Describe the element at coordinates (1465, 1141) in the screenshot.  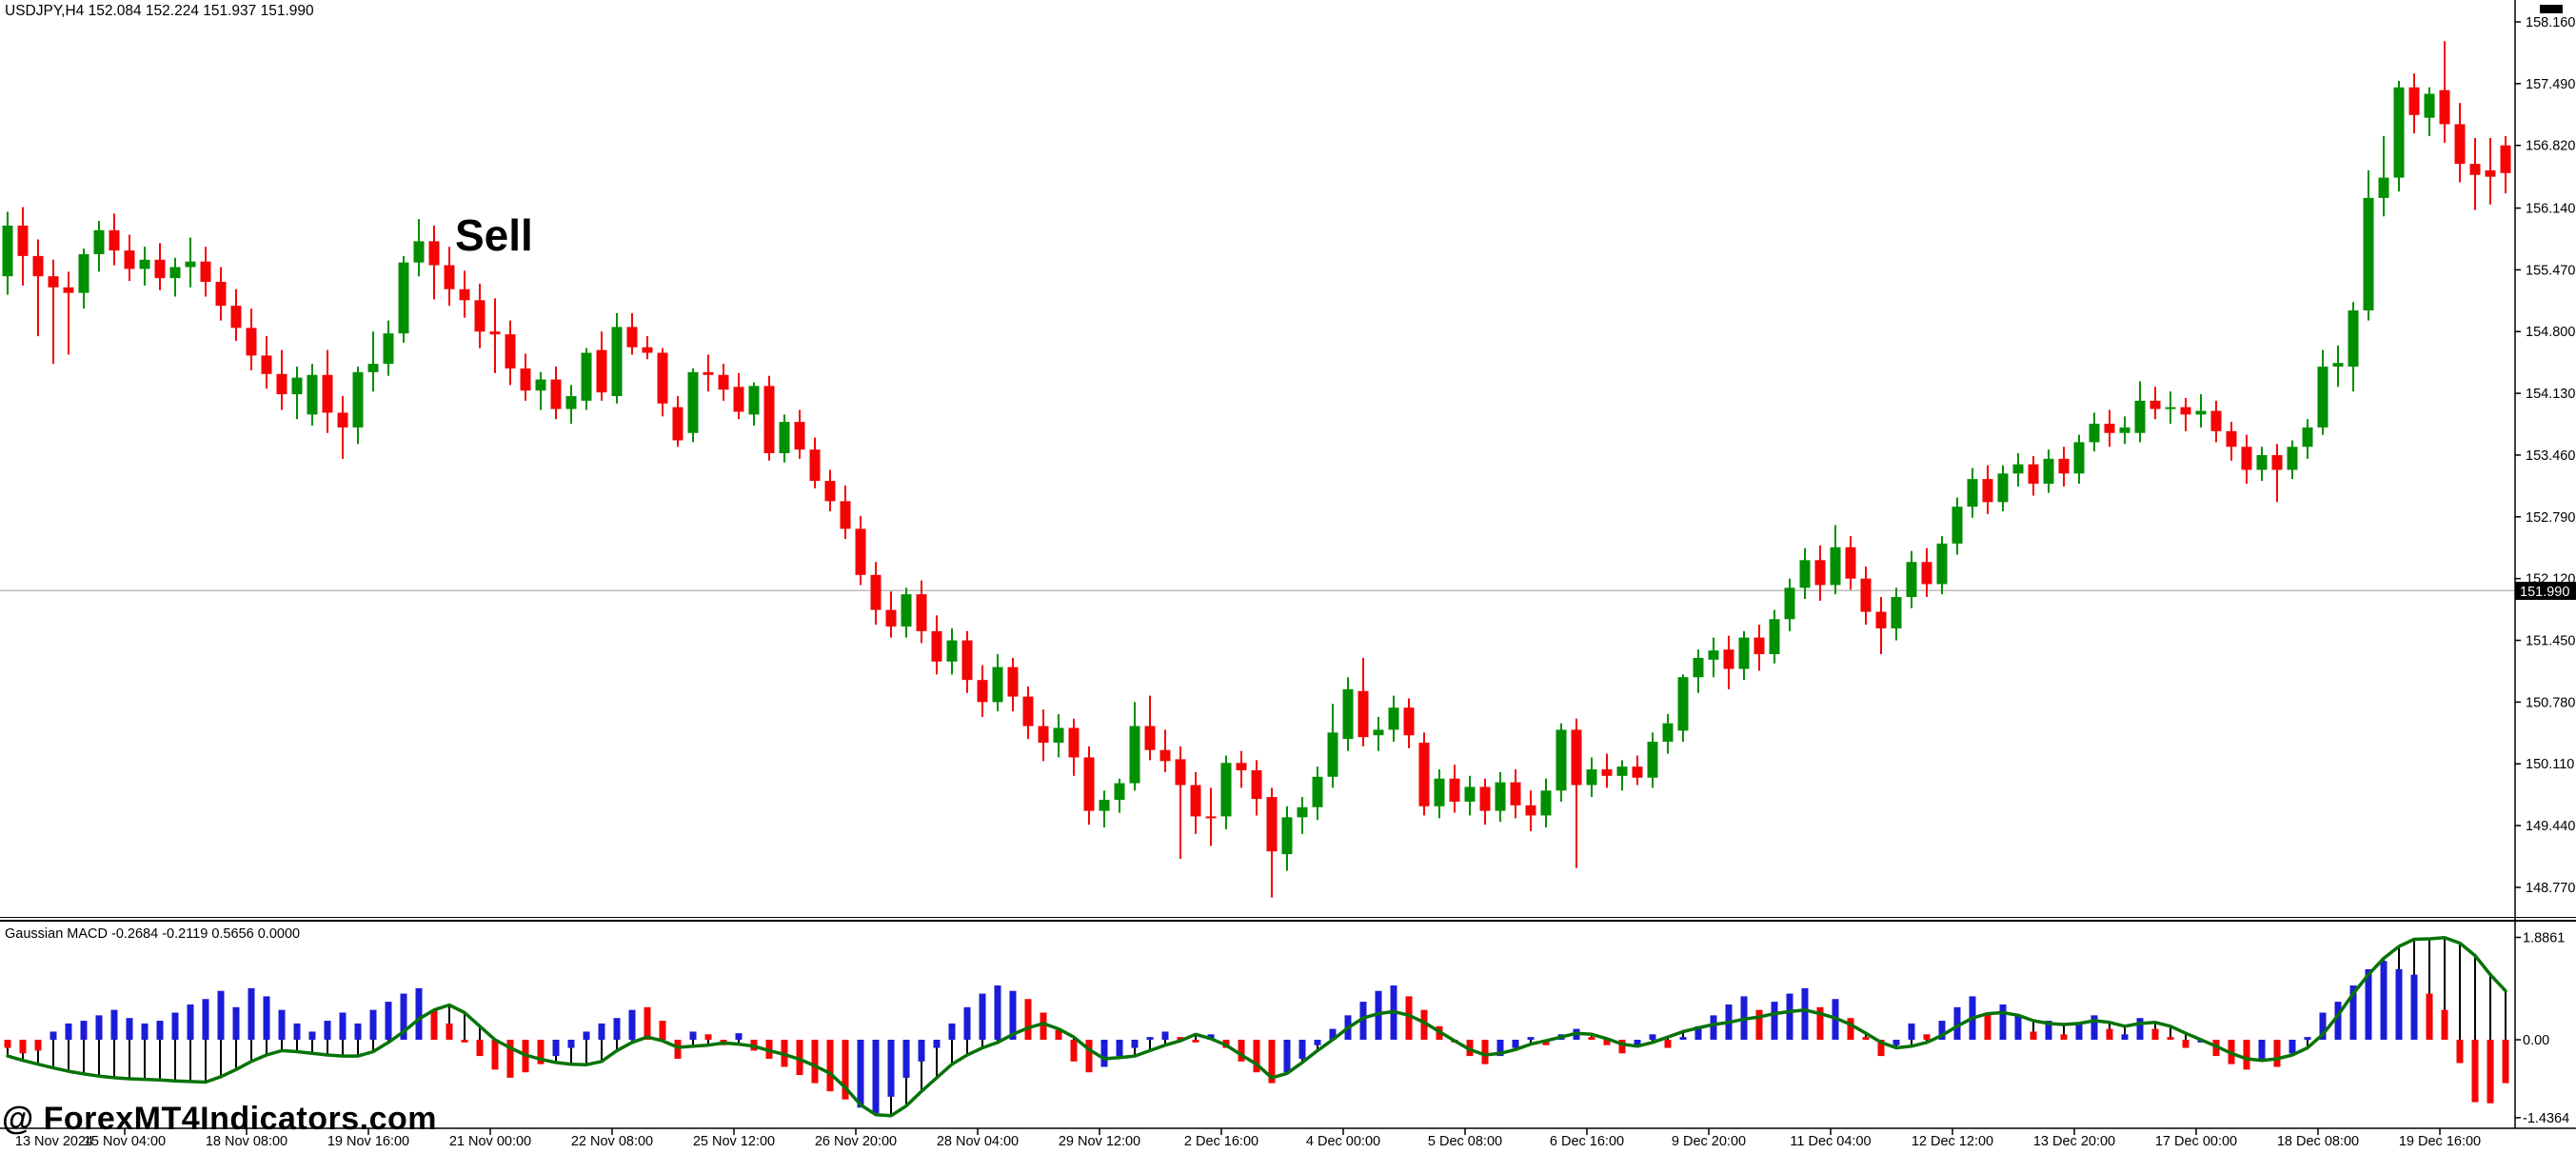
I see `time-axis-label: 5 Dec 08:00` at that location.